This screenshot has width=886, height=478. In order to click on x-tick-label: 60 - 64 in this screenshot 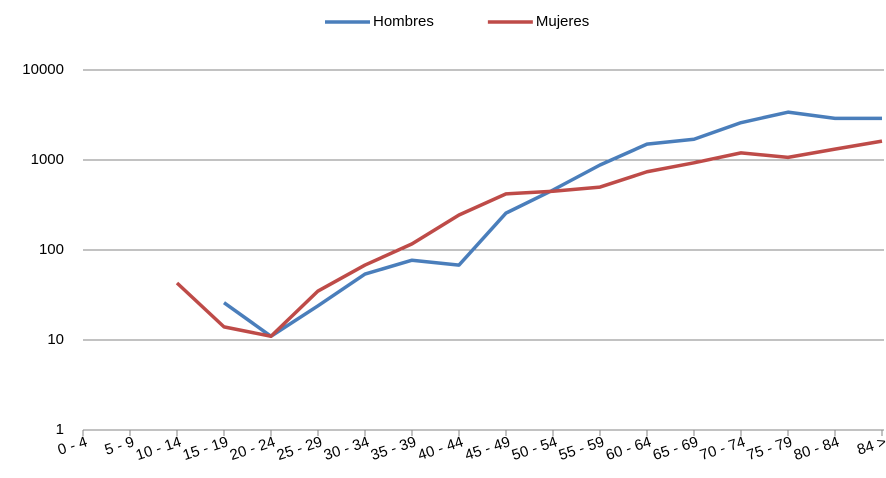, I will do `click(629, 448)`.